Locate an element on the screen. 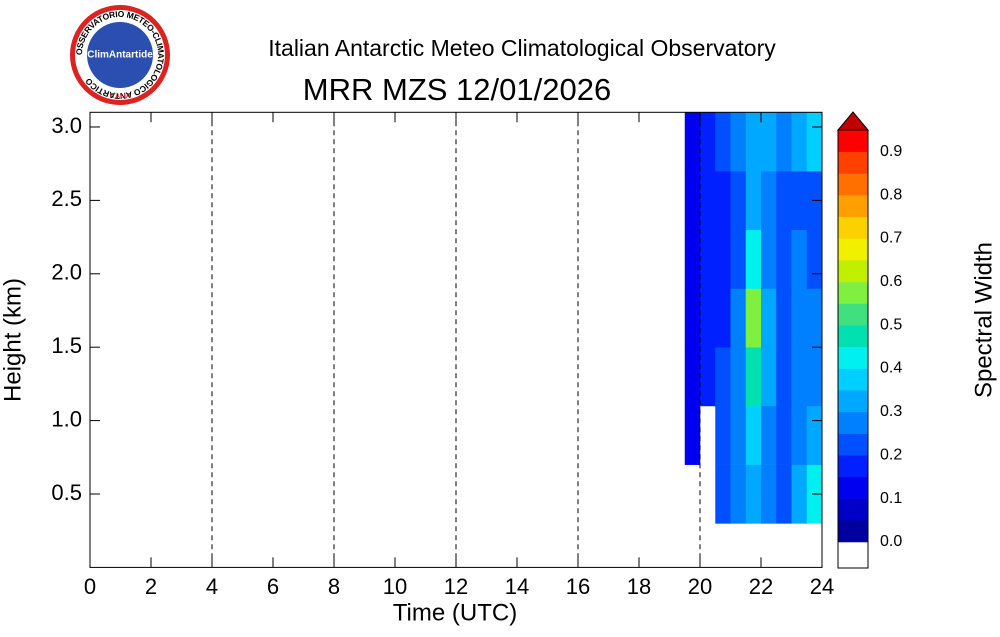 This screenshot has height=637, width=1000. x-tick-label: 12 is located at coordinates (456, 586).